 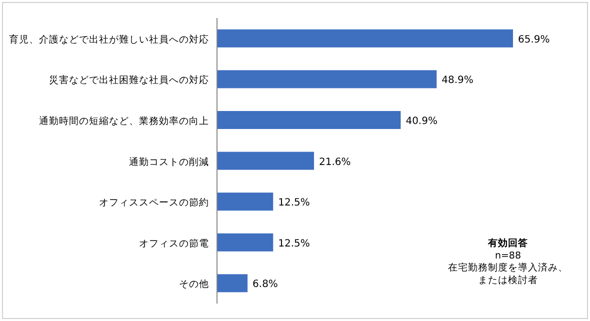 I want to click on annotation: n=88, so click(x=508, y=256).